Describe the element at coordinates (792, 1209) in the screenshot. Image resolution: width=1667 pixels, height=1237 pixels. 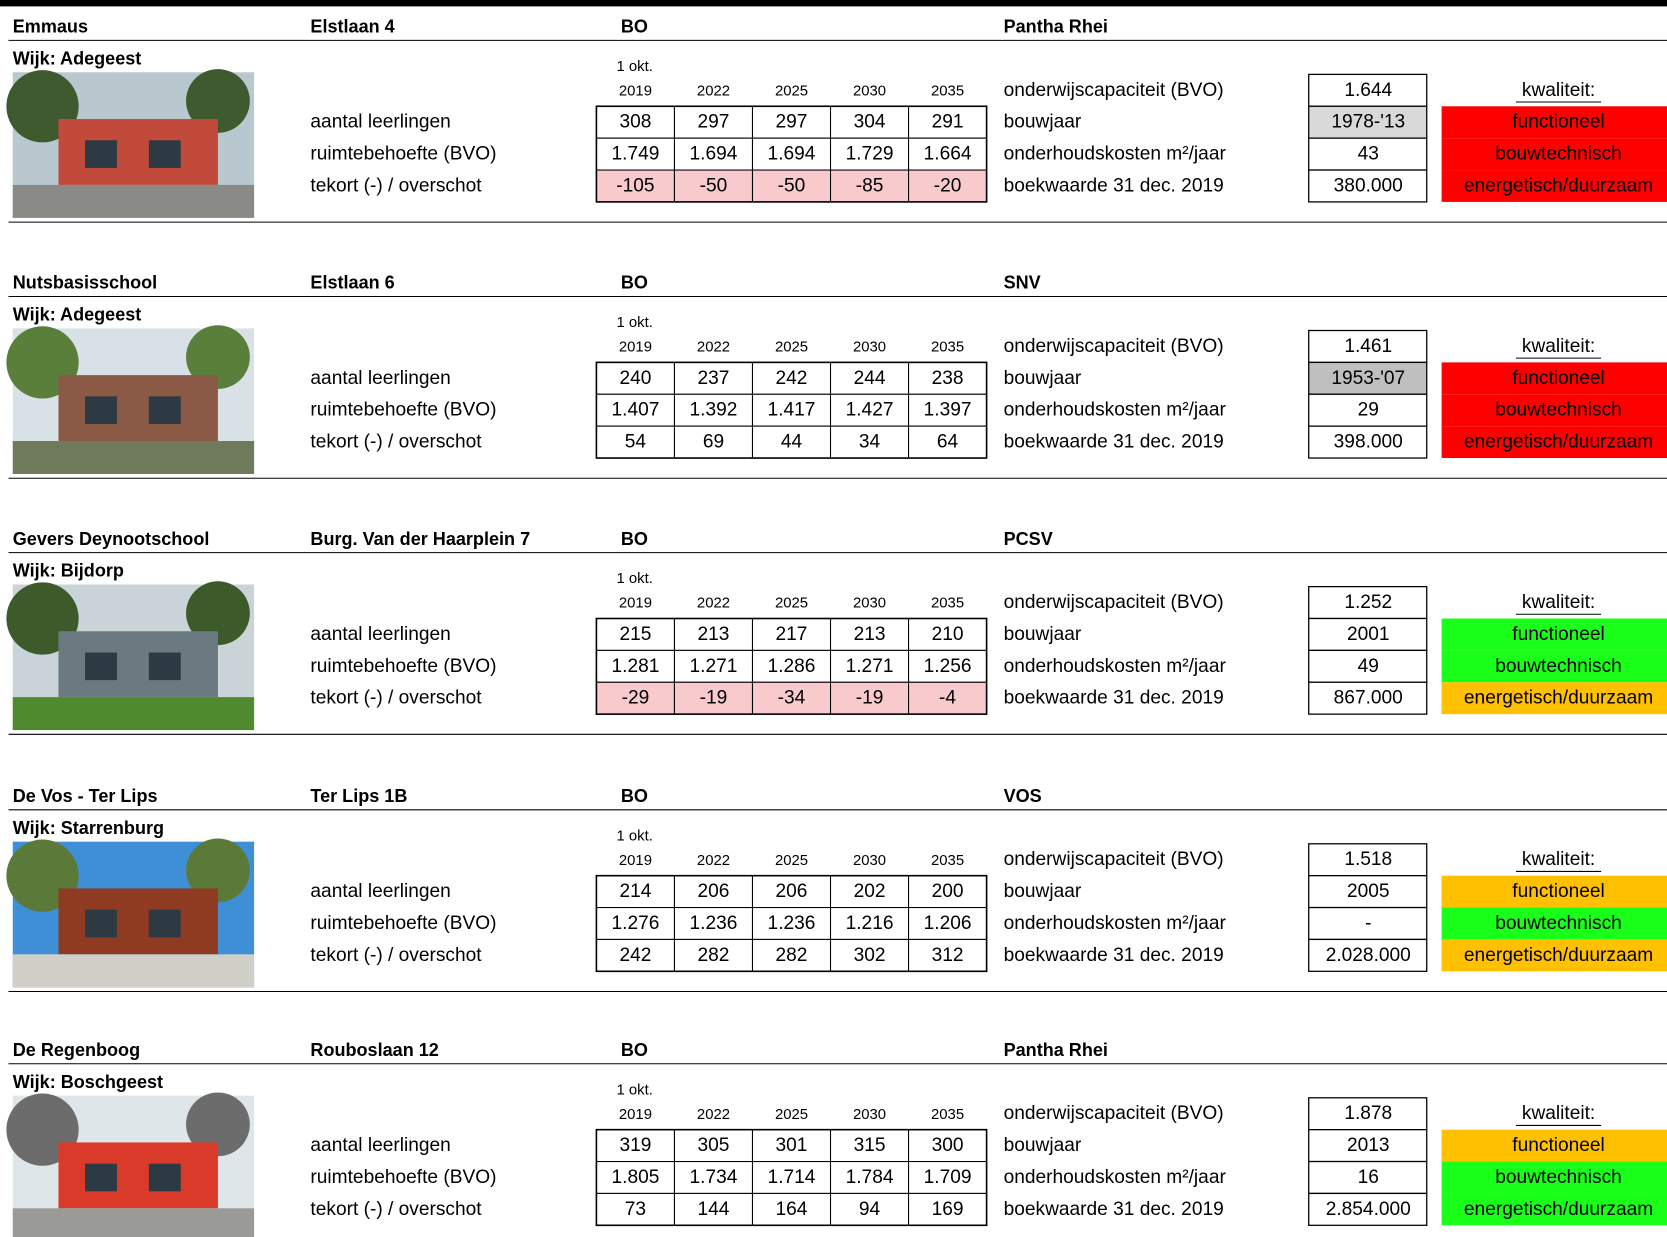
I see `table-value: 164` at that location.